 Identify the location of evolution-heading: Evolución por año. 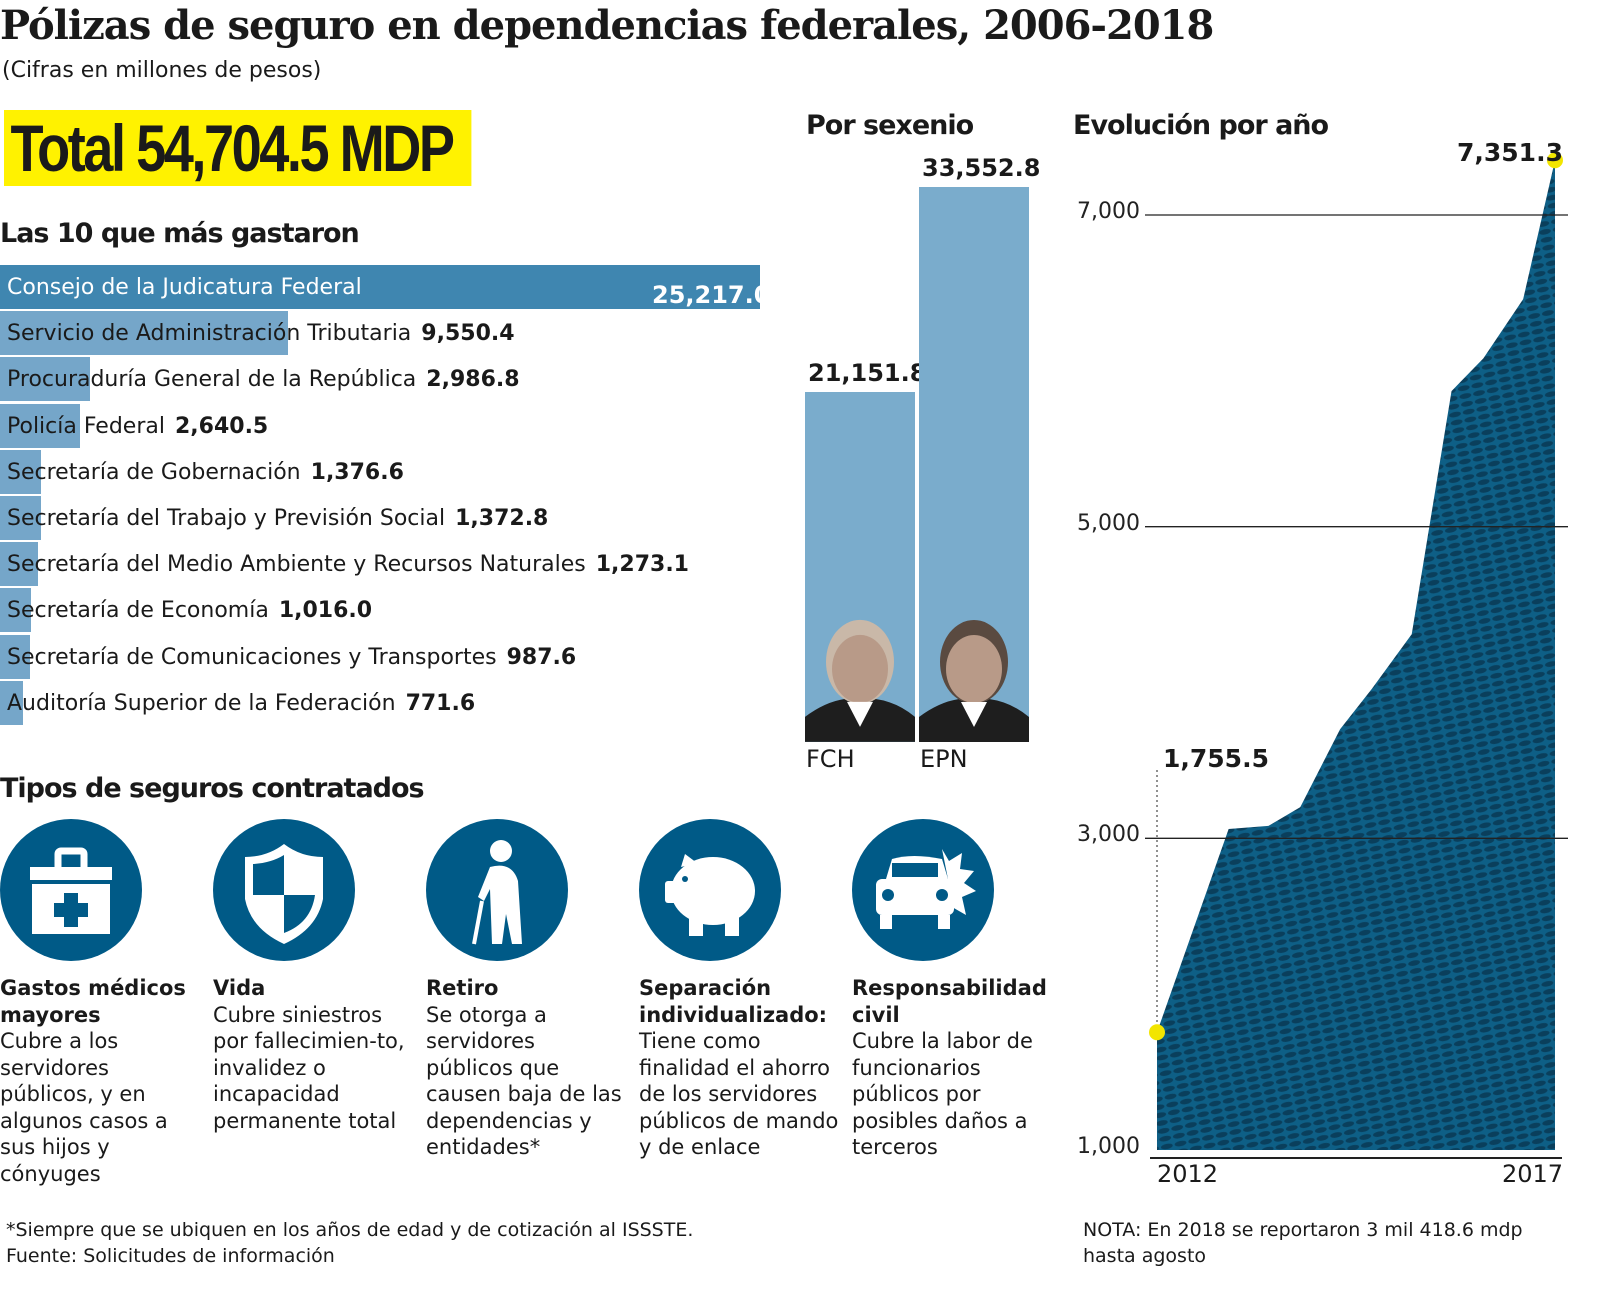
(1201, 125).